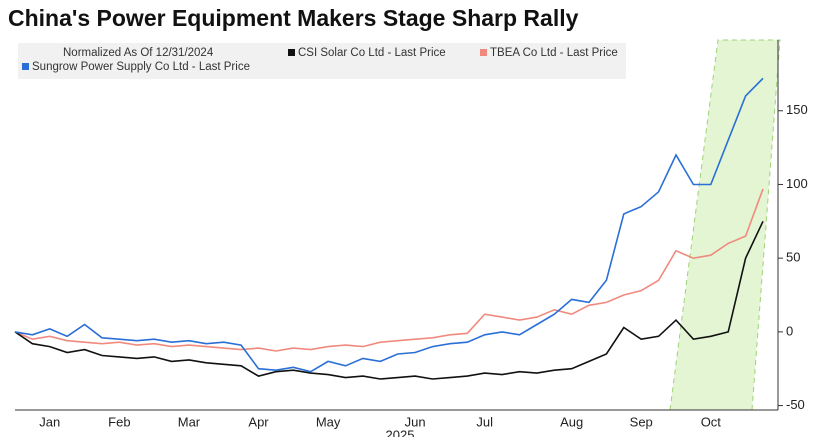 The height and width of the screenshot is (437, 826). Describe the element at coordinates (711, 421) in the screenshot. I see `x-tick-label: Oct` at that location.